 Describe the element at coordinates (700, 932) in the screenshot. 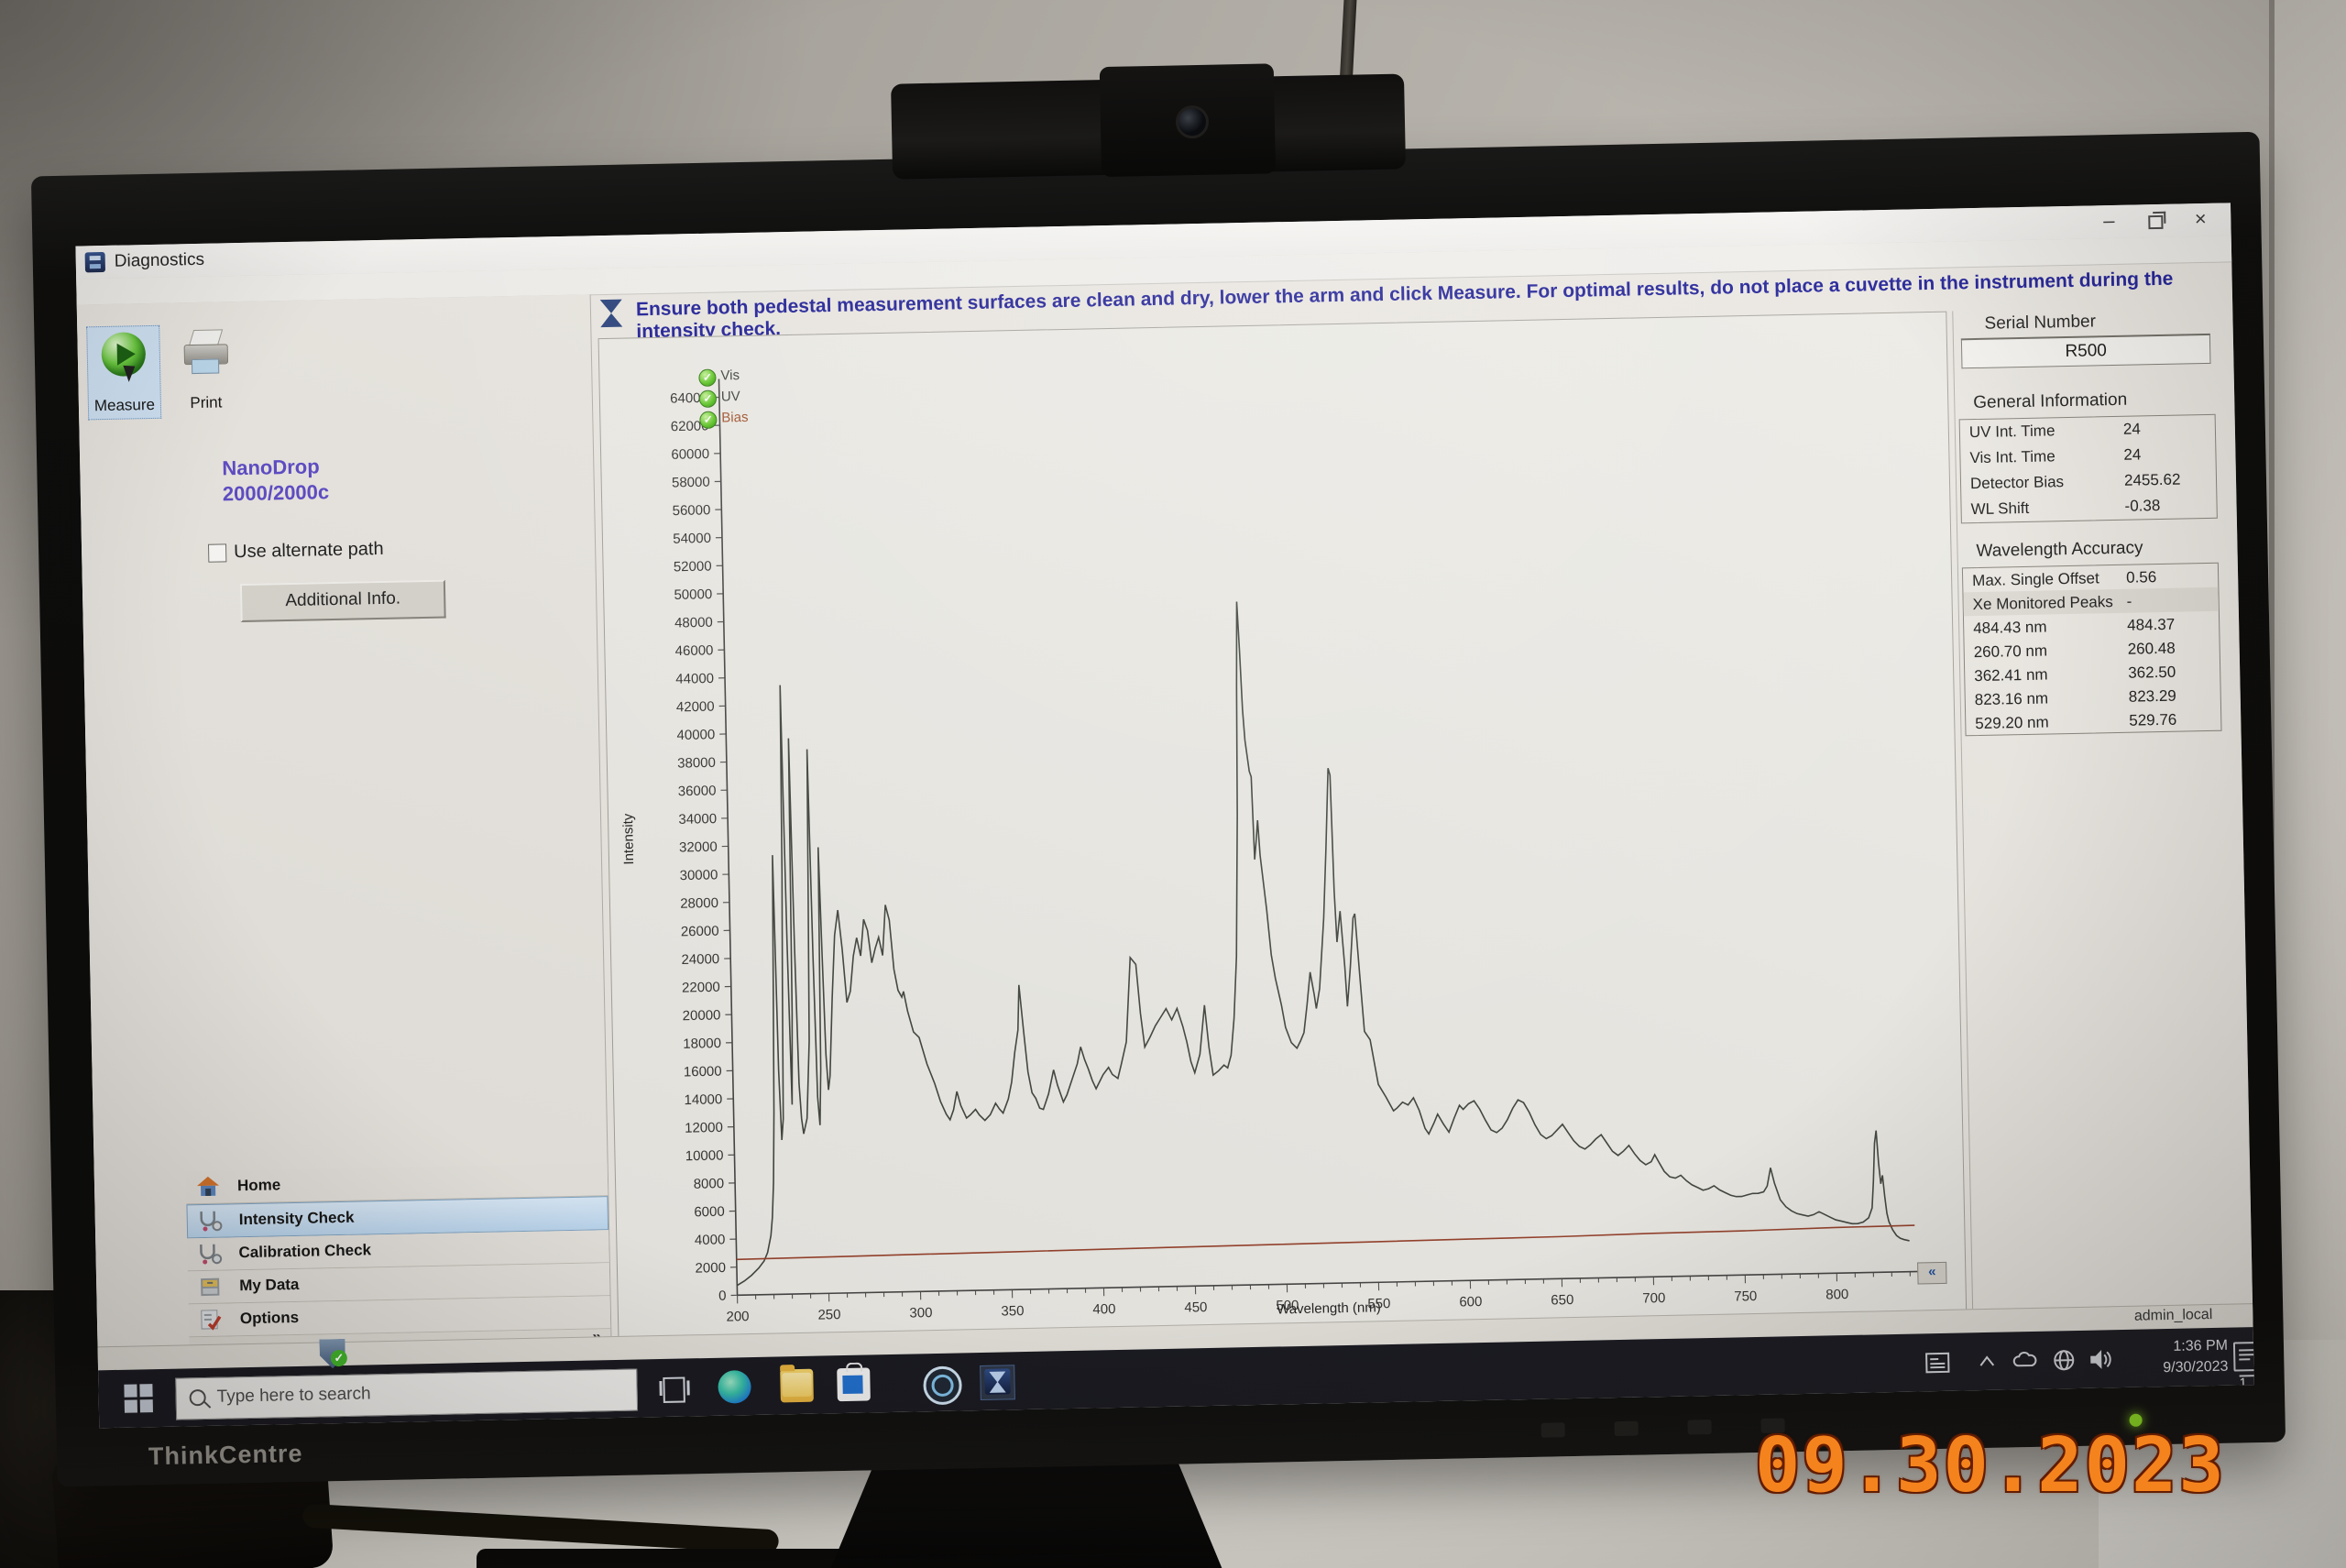

I see `tick-label: 26000` at that location.